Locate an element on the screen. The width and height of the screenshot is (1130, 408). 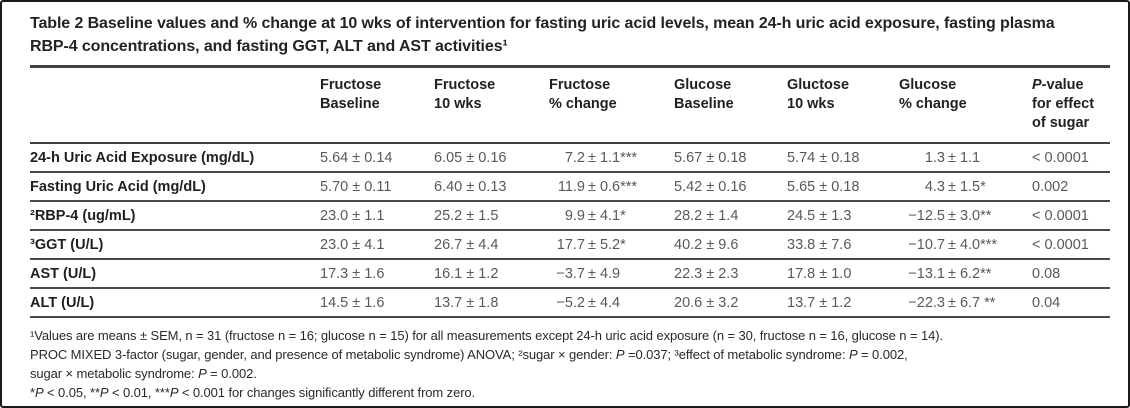
value-cell: 23.0 ± 4.1 is located at coordinates (352, 244).